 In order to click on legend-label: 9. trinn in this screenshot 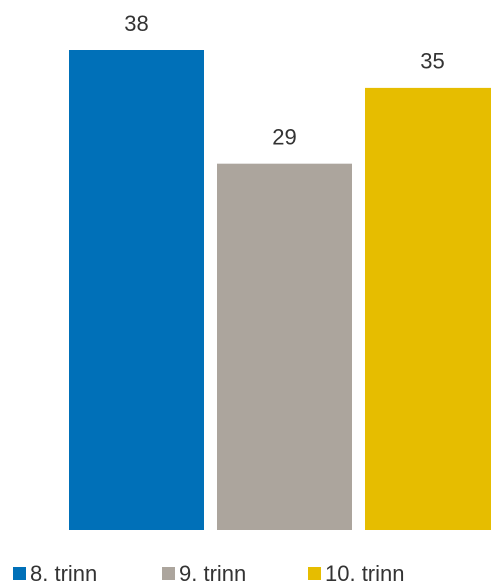, I will do `click(212, 573)`.